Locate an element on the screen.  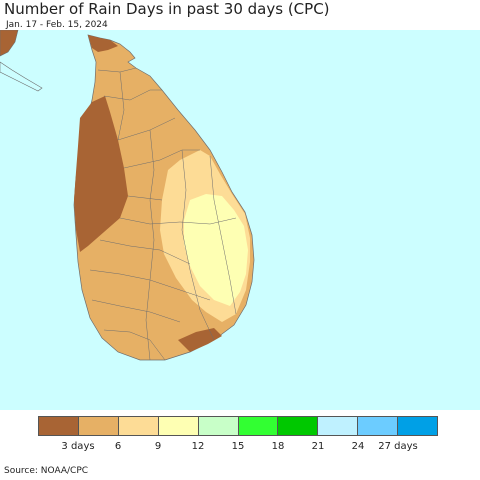
india-coast-islands is located at coordinates (21, 76).